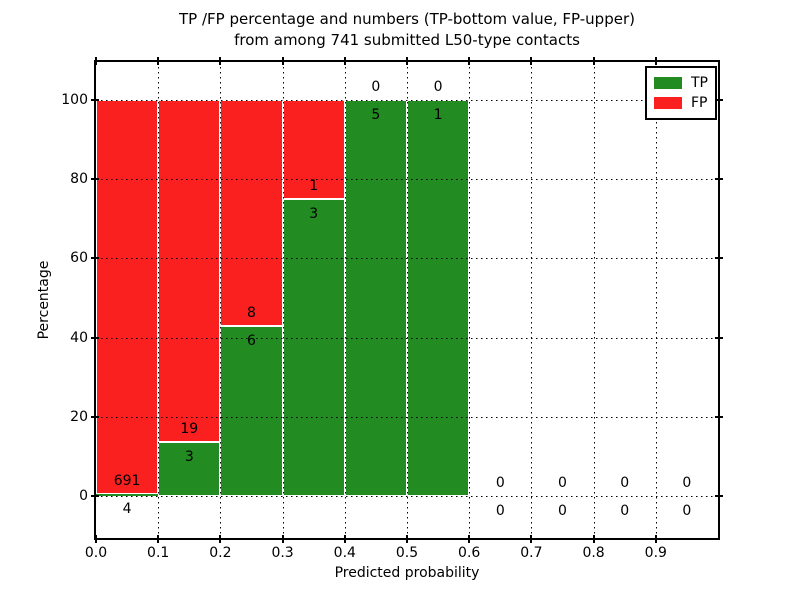  Describe the element at coordinates (96, 553) in the screenshot. I see `x-tick-label: 0.0` at that location.